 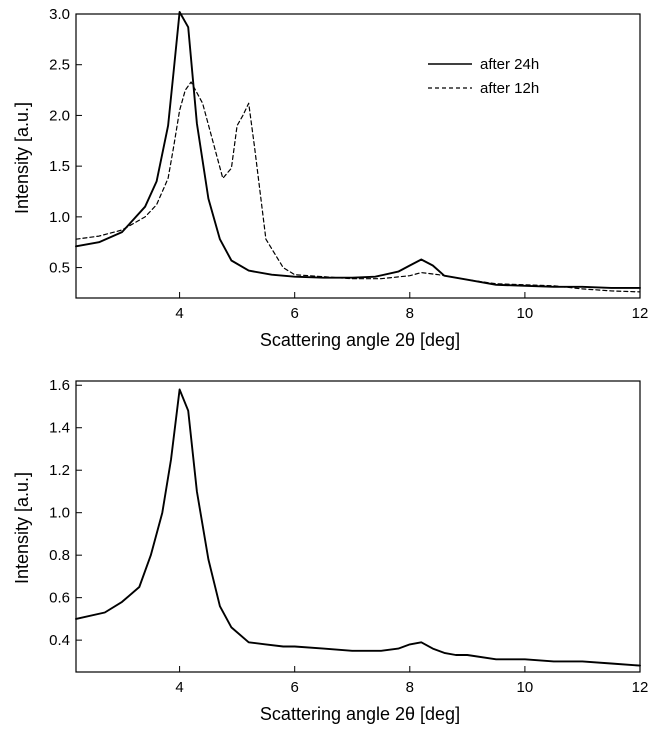 What do you see at coordinates (59, 640) in the screenshot?
I see `chart-bottom-y-tick-label: 0.4` at bounding box center [59, 640].